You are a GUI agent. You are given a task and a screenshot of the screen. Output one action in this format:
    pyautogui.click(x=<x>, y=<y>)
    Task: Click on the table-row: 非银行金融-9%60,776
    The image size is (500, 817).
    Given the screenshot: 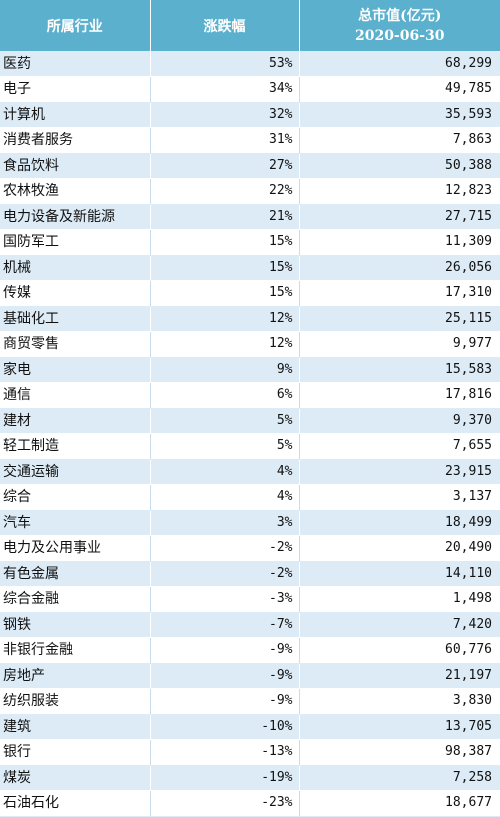 What is the action you would take?
    pyautogui.click(x=250, y=651)
    